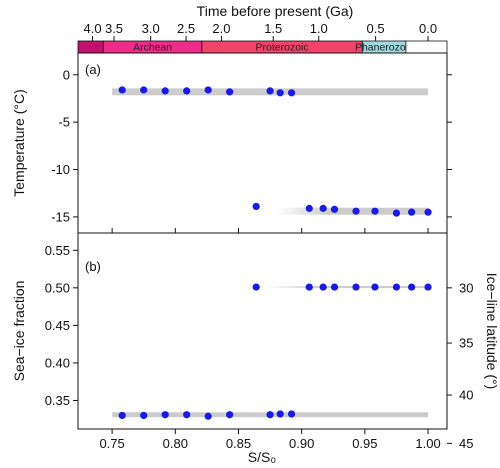  Describe the element at coordinates (273, 28) in the screenshot. I see `top-tick-label: 1.5` at that location.